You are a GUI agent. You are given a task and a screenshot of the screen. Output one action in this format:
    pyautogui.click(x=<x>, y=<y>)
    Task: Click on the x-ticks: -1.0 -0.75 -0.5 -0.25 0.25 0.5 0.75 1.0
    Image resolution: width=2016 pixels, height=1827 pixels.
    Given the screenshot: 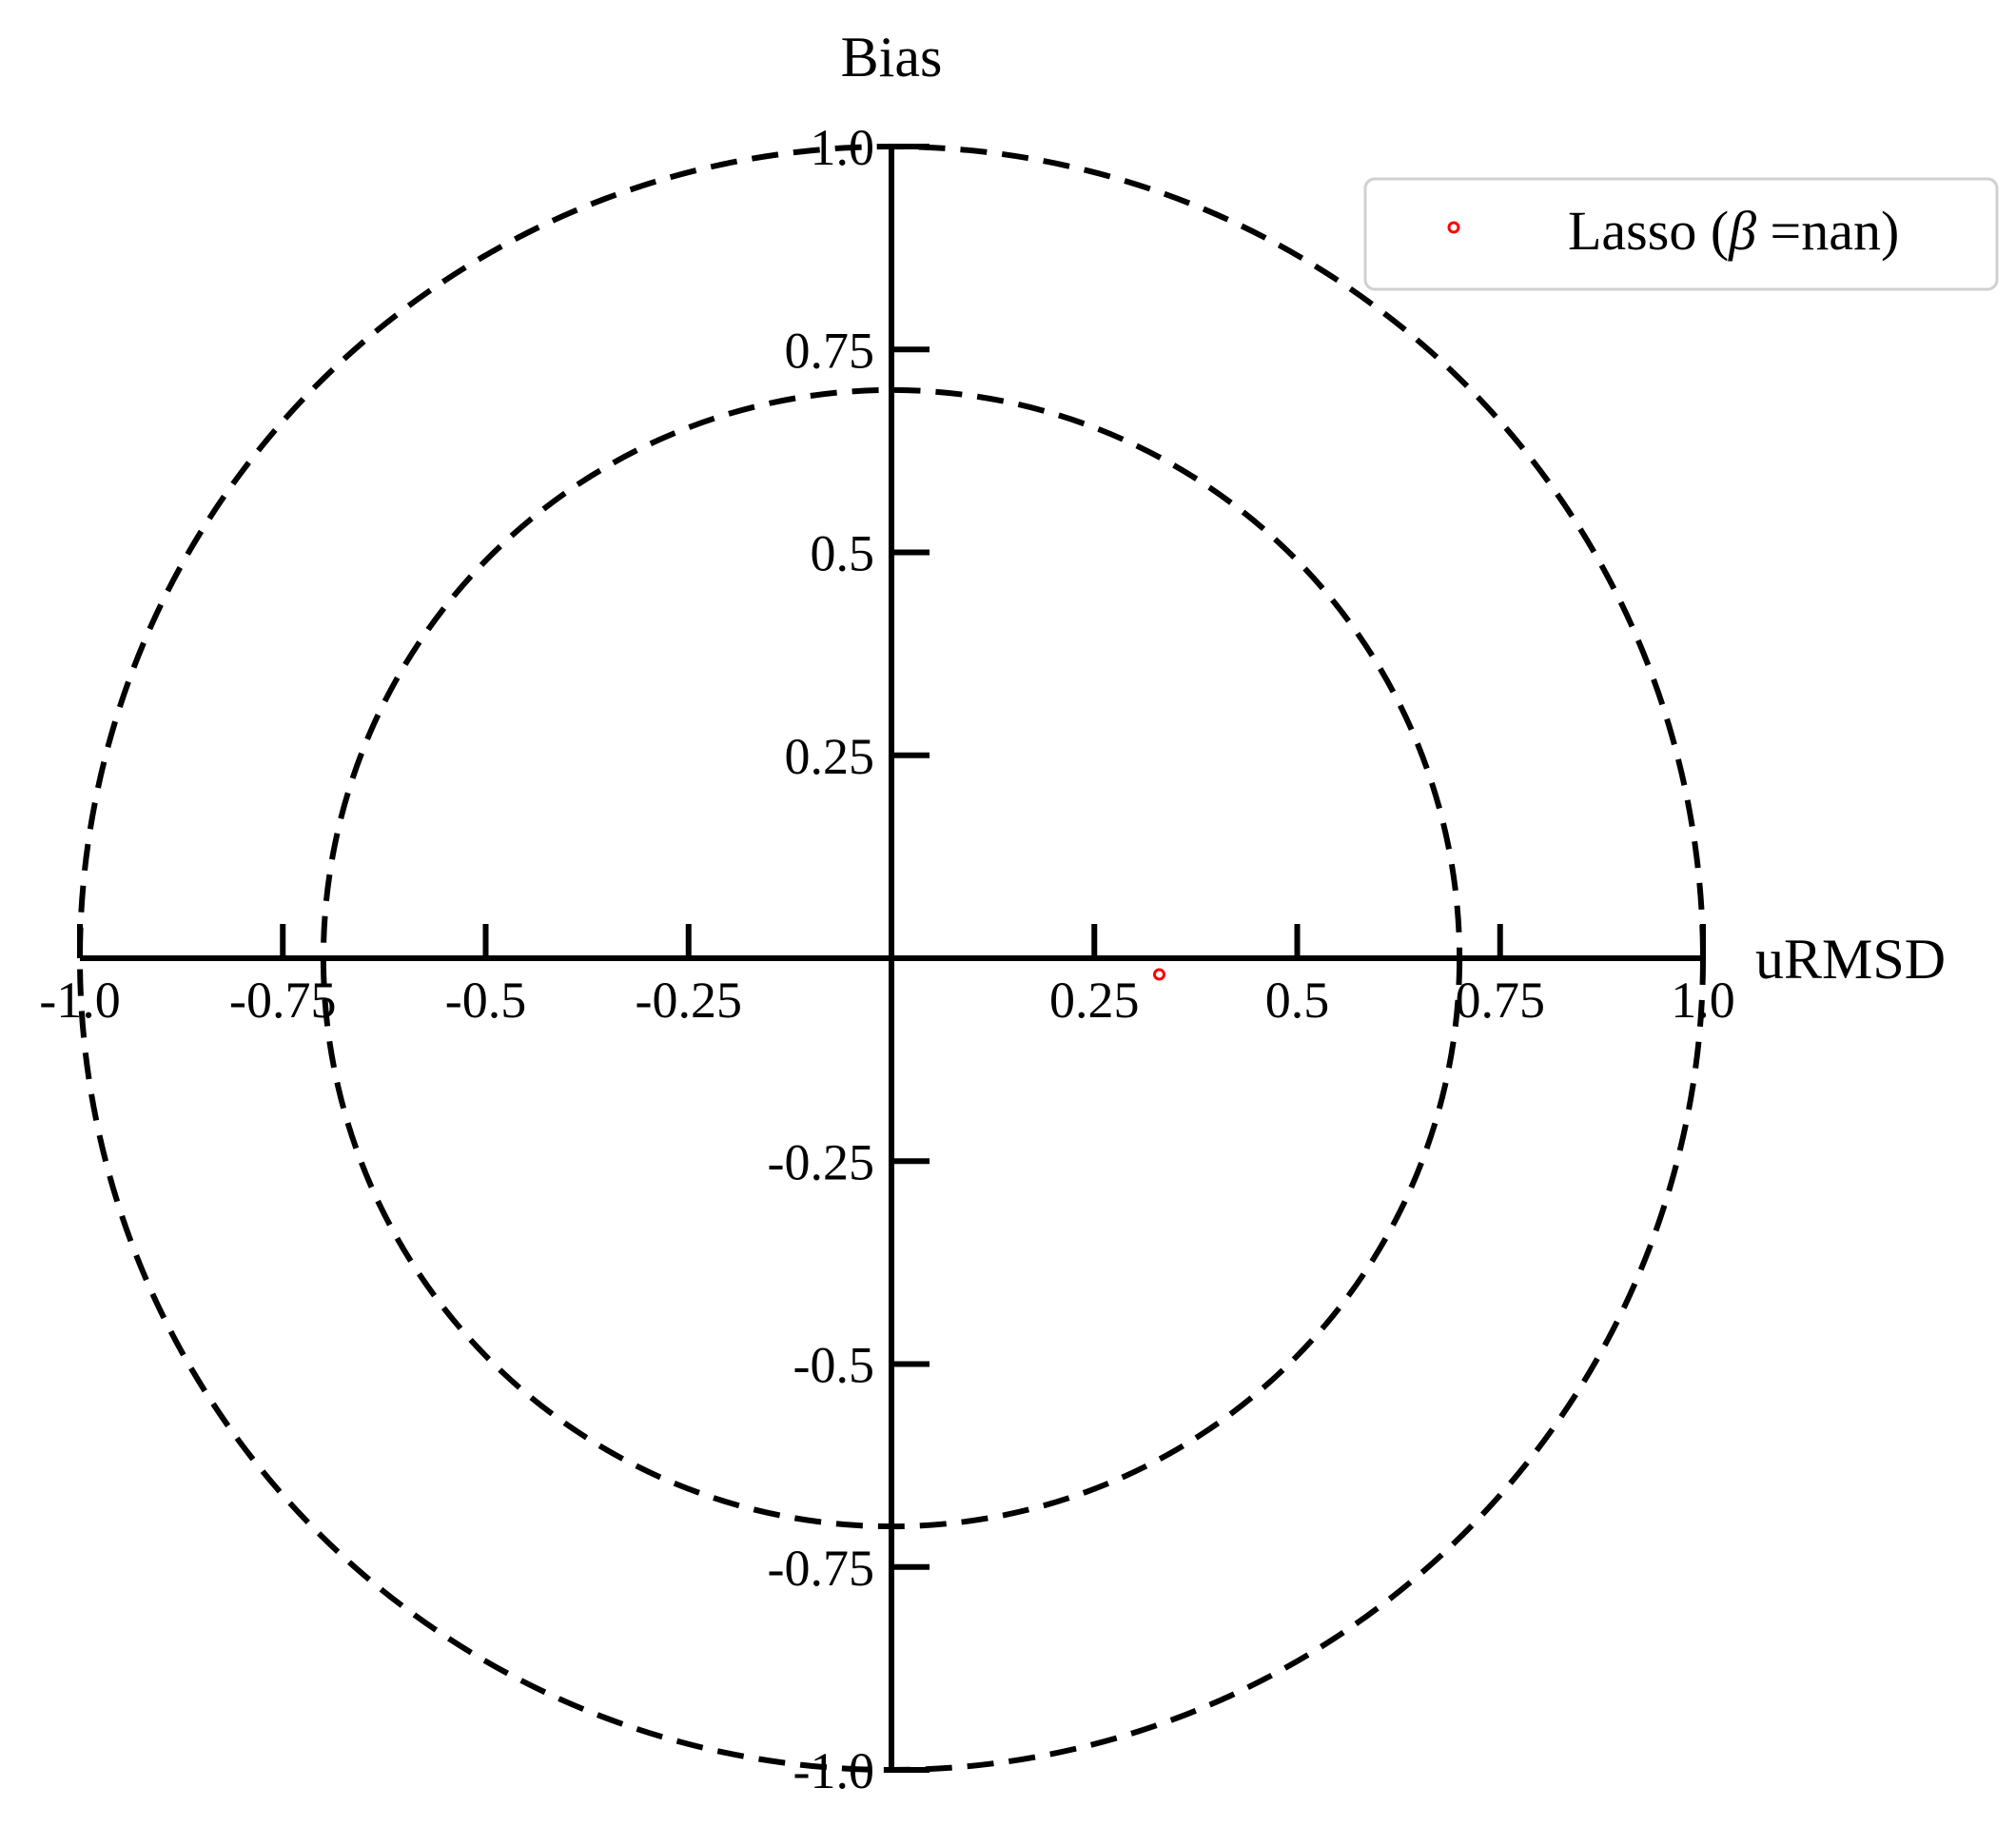 What is the action you would take?
    pyautogui.click(x=887, y=976)
    